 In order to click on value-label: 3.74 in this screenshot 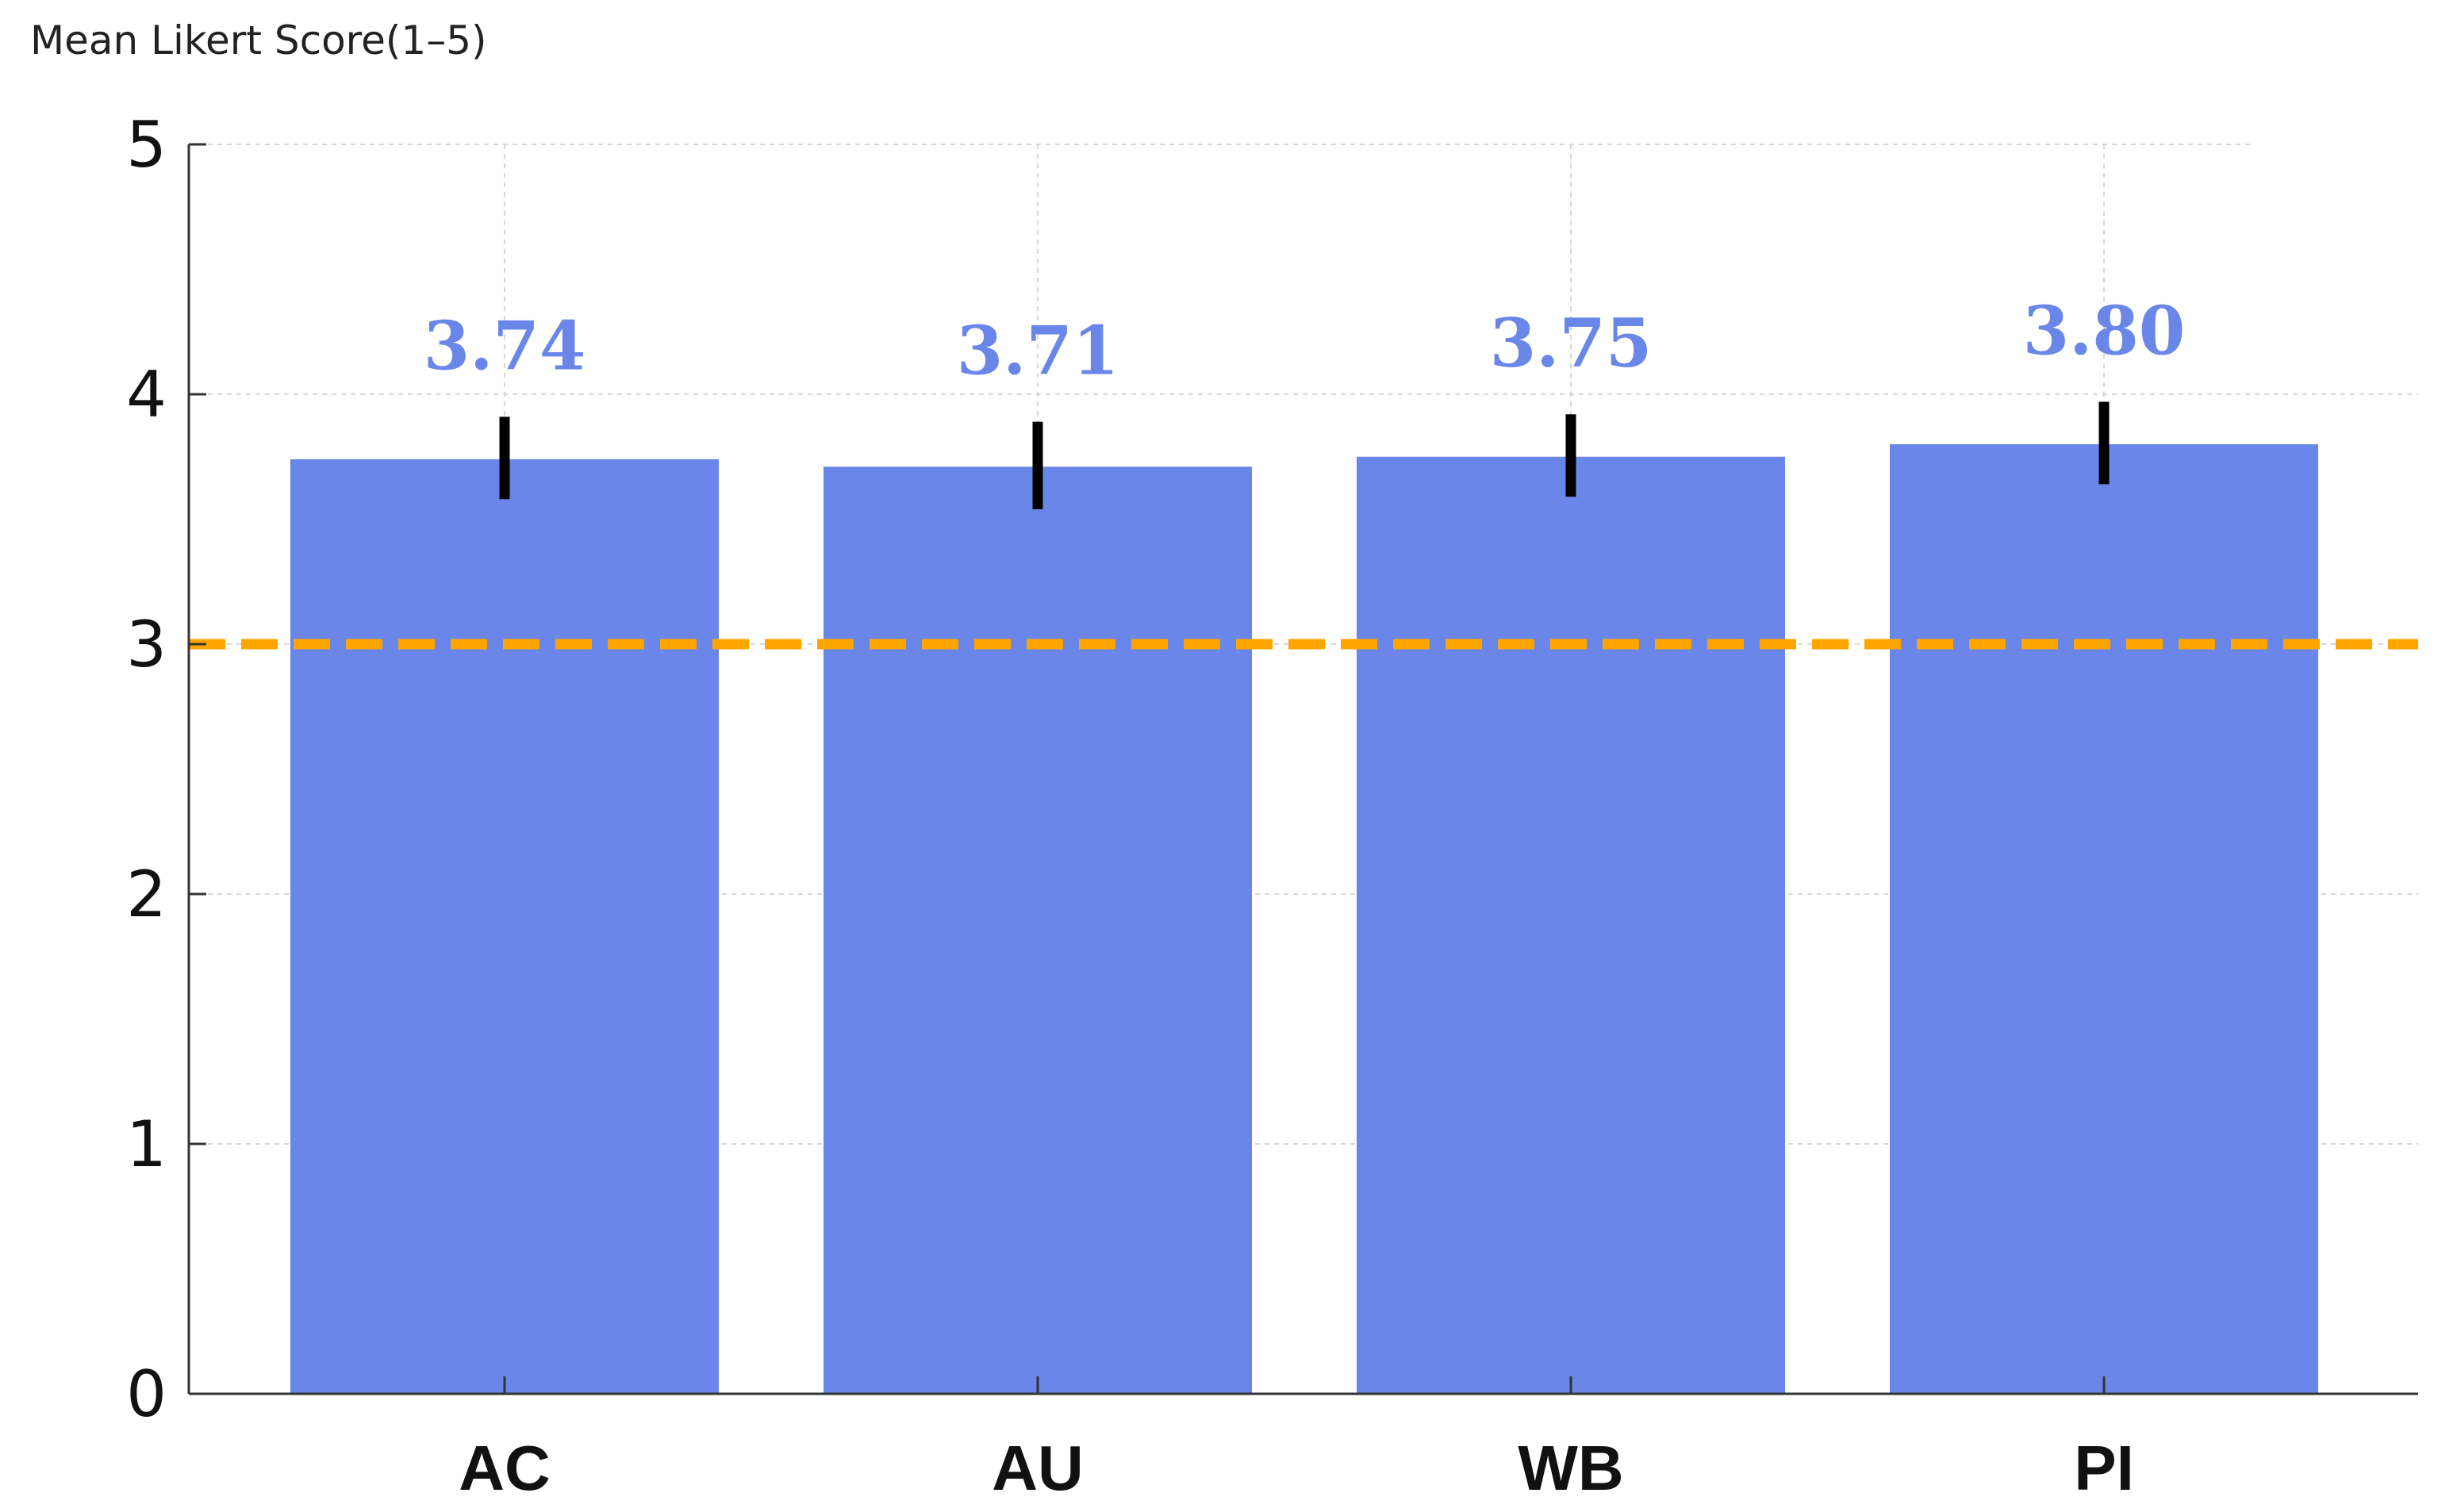, I will do `click(505, 346)`.